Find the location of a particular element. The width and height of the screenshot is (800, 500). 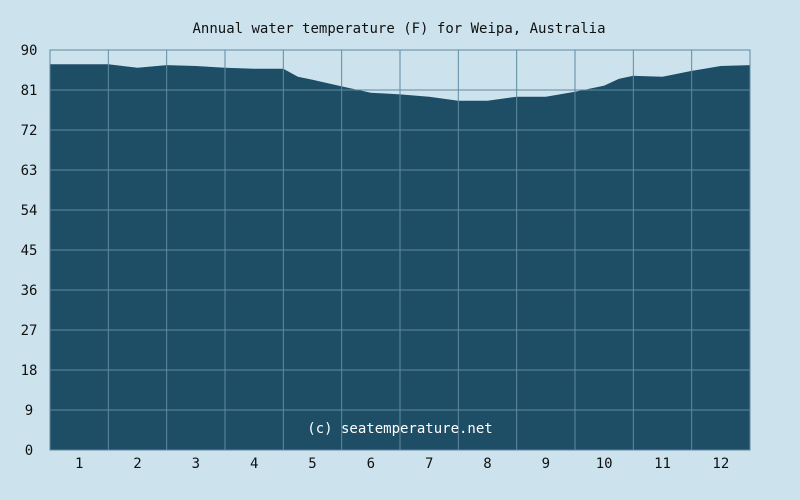

y-tick-label: 81 is located at coordinates (29, 91).